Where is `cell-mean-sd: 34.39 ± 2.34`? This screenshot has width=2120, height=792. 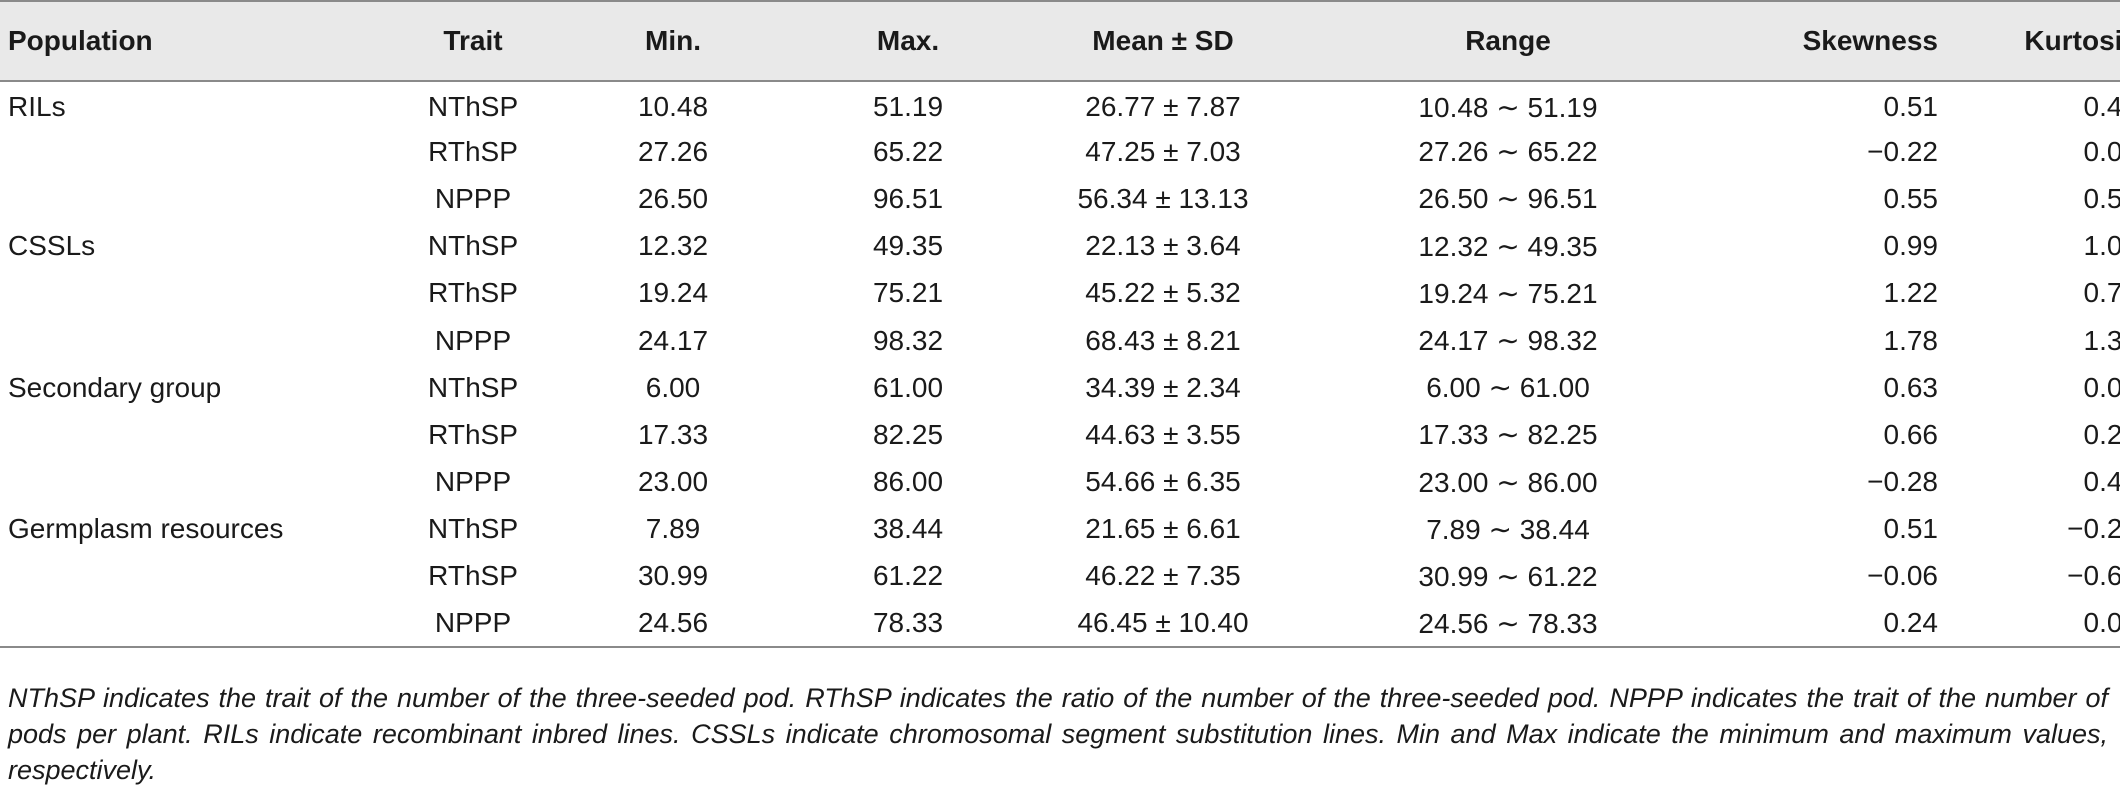
cell-mean-sd: 34.39 ± 2.34 is located at coordinates (1163, 387).